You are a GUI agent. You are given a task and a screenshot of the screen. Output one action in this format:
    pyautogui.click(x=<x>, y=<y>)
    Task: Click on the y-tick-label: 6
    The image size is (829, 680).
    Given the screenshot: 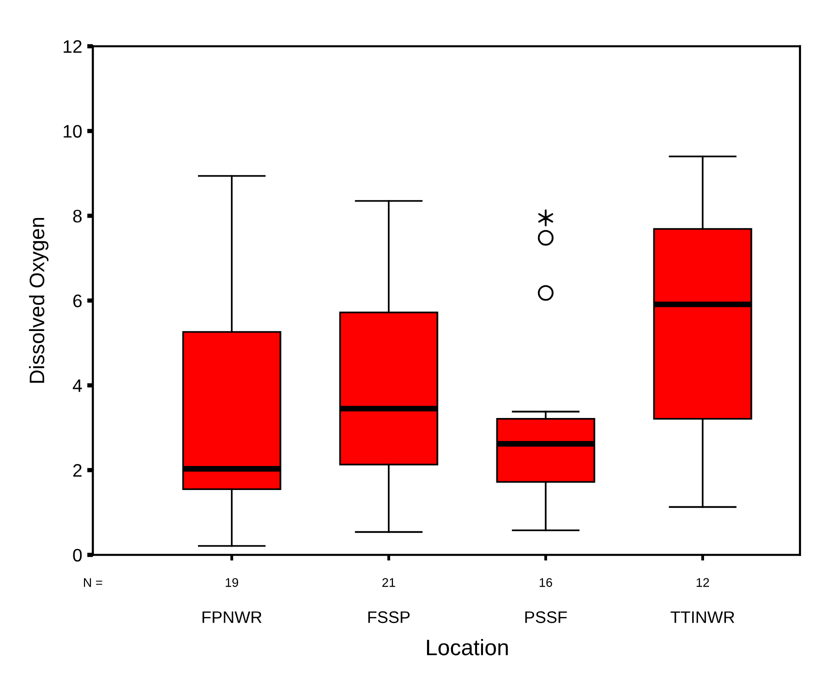 What is the action you would take?
    pyautogui.click(x=77, y=301)
    